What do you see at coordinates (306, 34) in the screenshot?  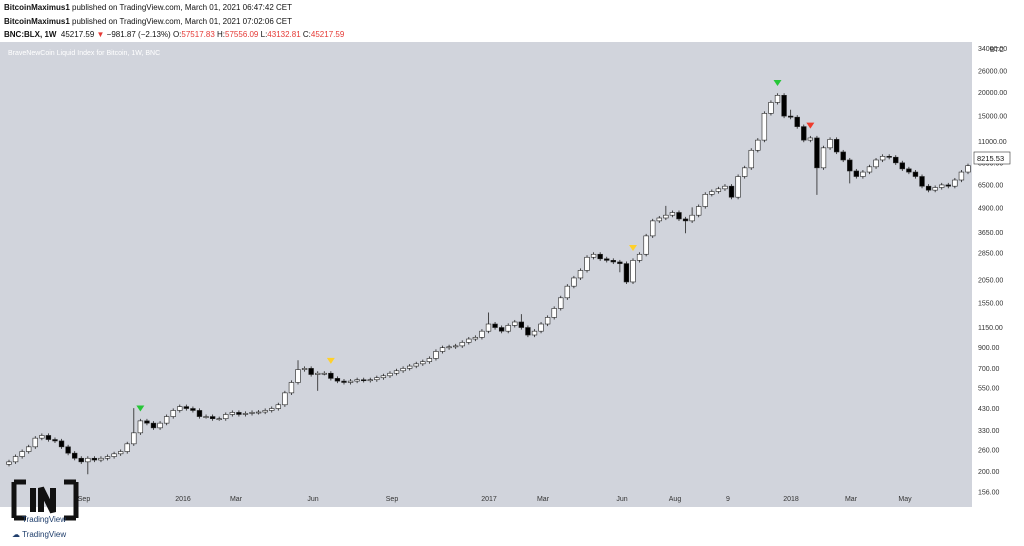 I see `close-label: C:` at bounding box center [306, 34].